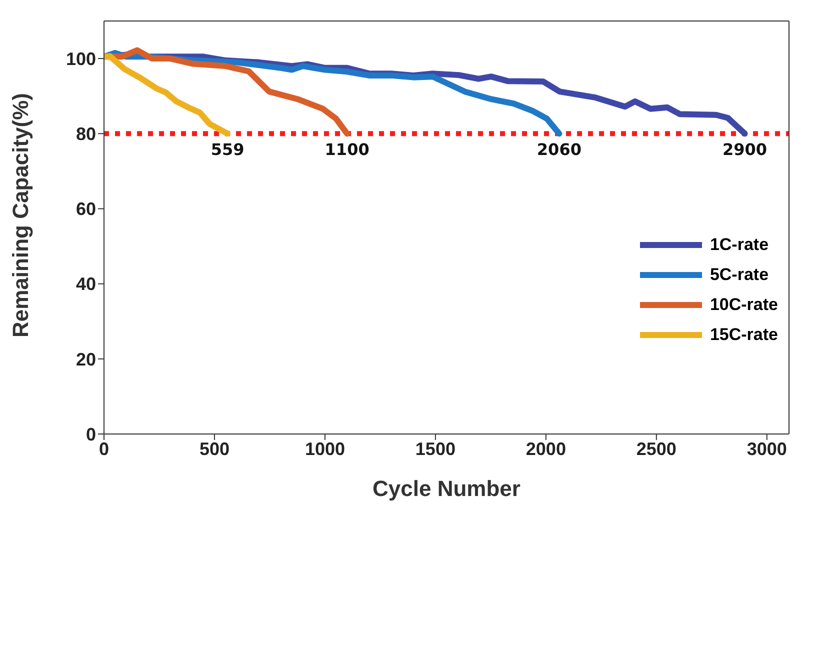 The width and height of the screenshot is (820, 656). I want to click on y-tick-label: 60, so click(86, 209).